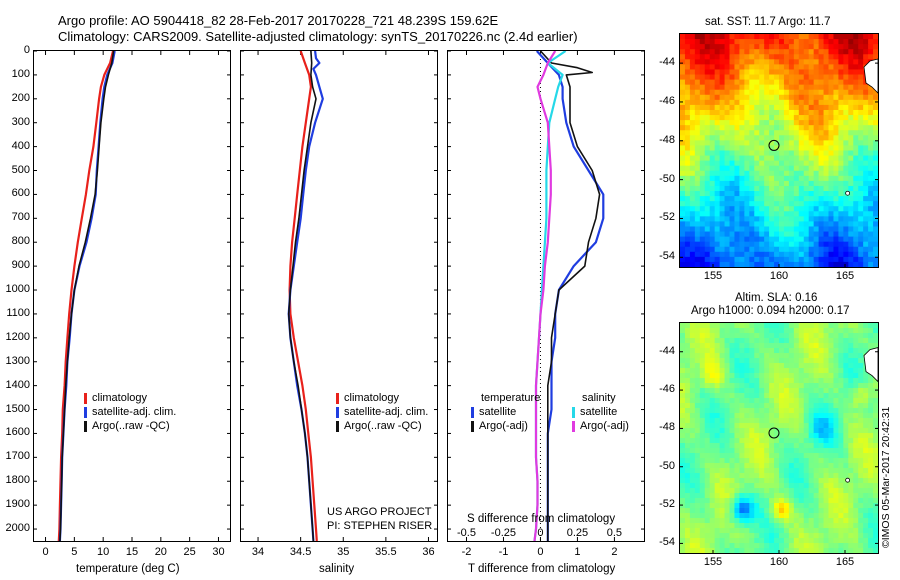  Describe the element at coordinates (768, 22) in the screenshot. I see `sst-map-title: sat. SST: 11.7 Argo: 11.7` at that location.